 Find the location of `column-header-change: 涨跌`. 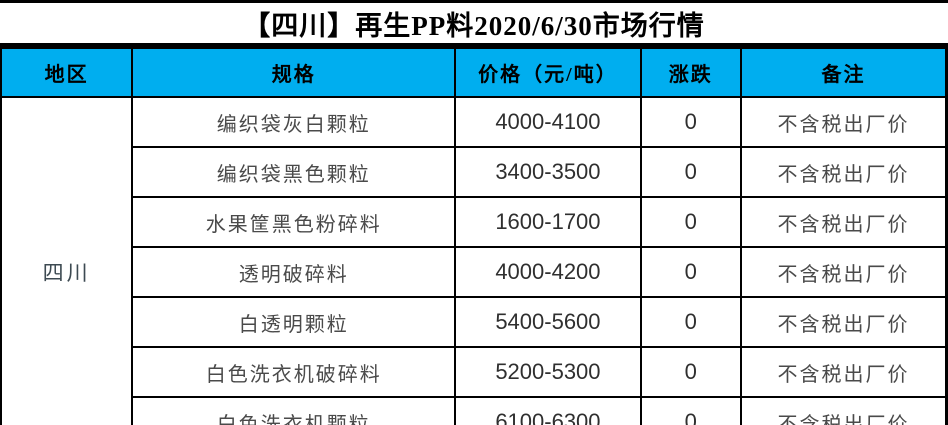

column-header-change: 涨跌 is located at coordinates (691, 73).